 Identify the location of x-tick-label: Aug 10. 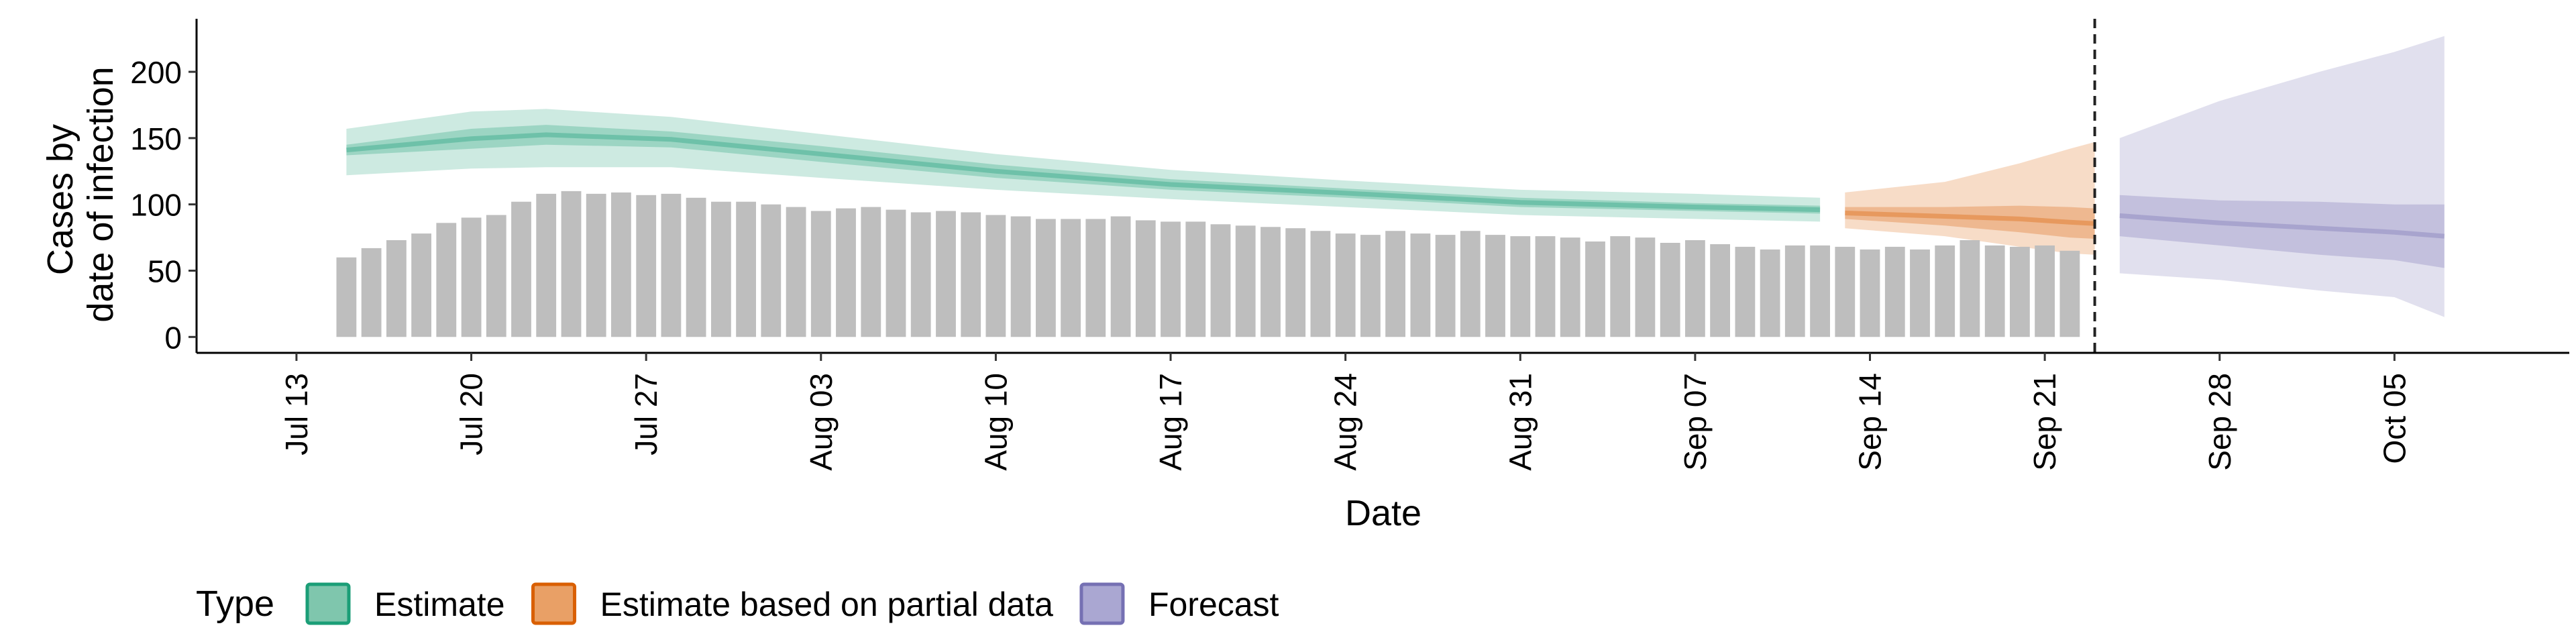
(995, 422).